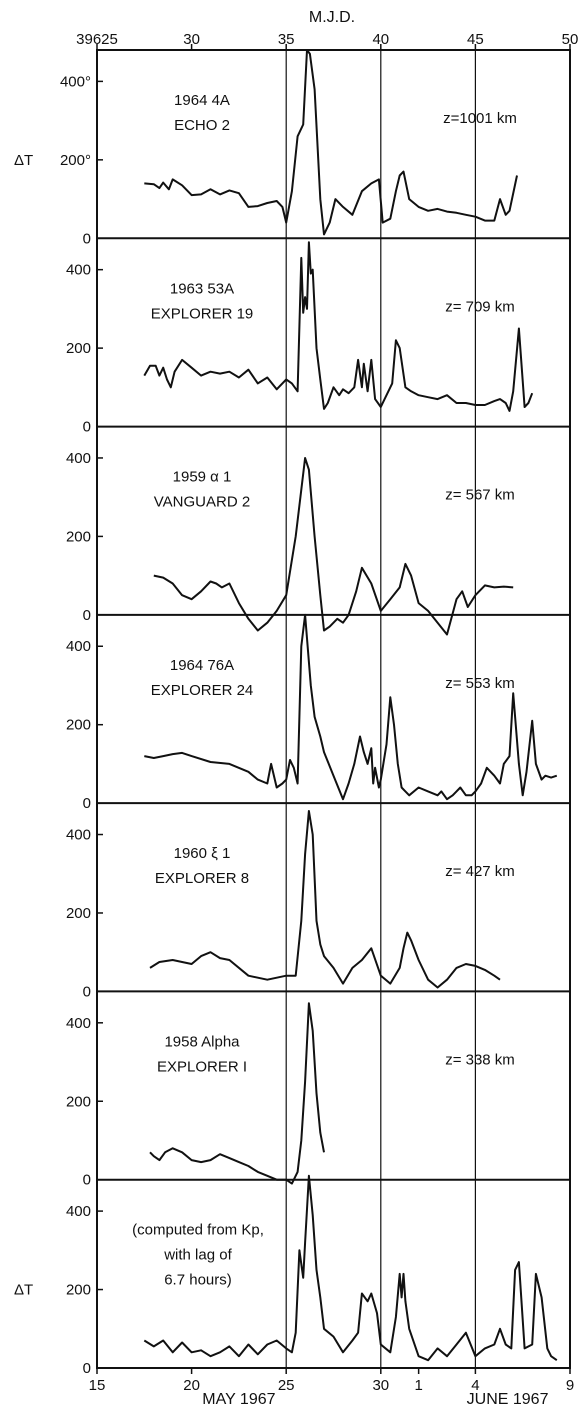  I want to click on satellite-designation: 1964 4A, so click(202, 100).